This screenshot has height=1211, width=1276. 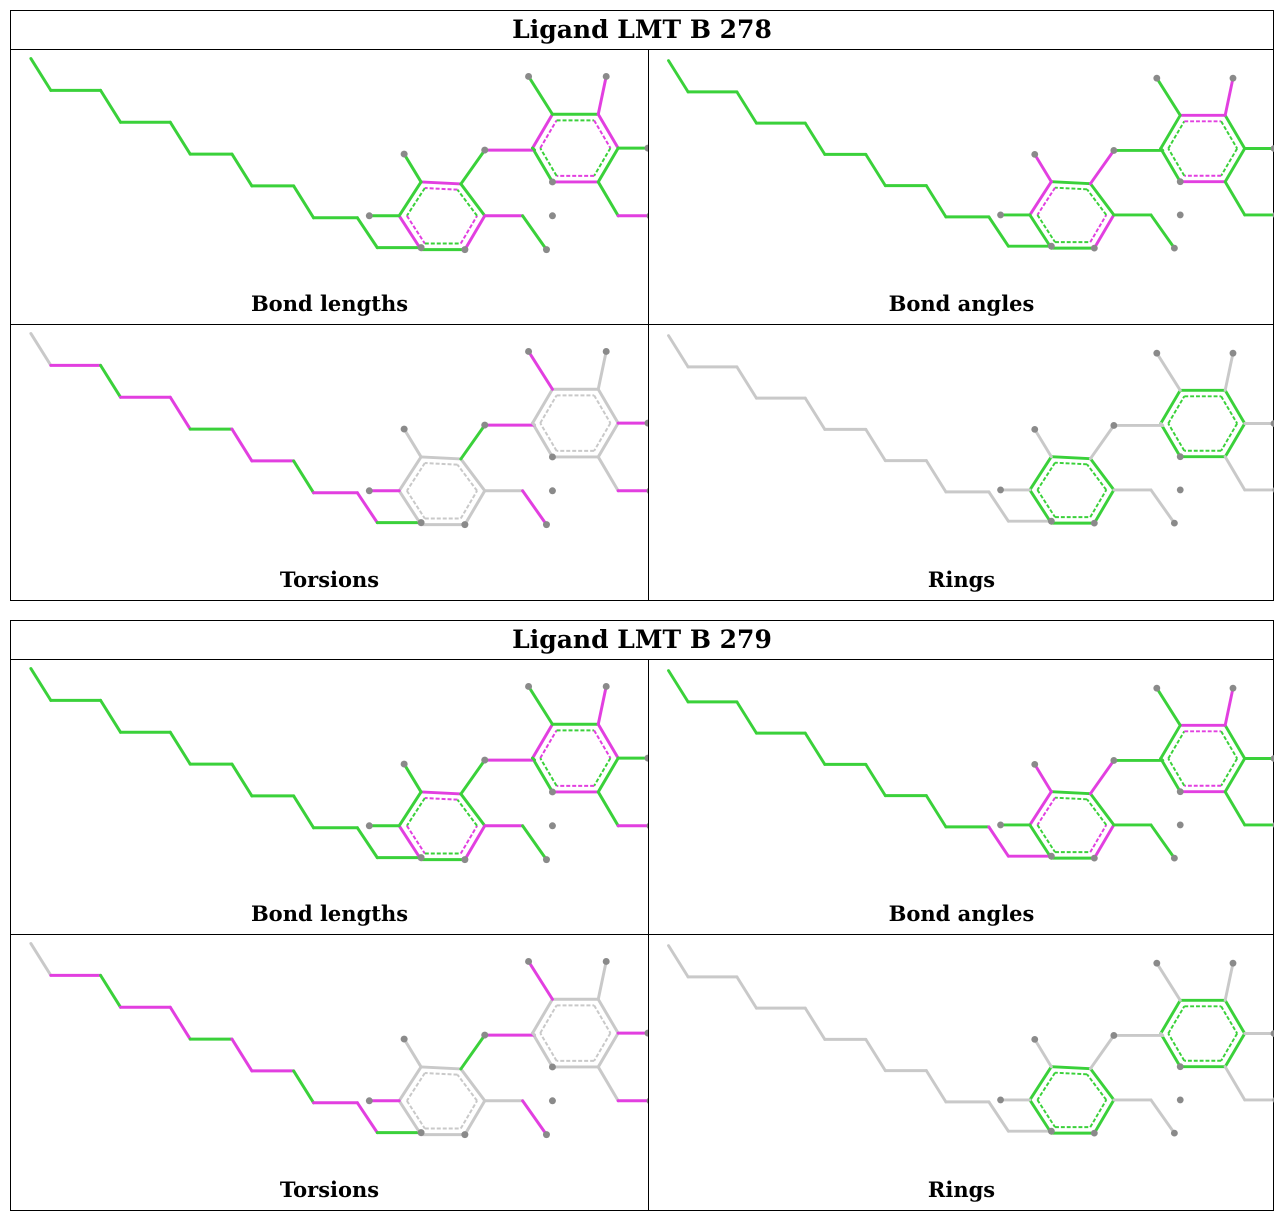 What do you see at coordinates (961, 462) in the screenshot?
I see `panel-rings: Rings` at bounding box center [961, 462].